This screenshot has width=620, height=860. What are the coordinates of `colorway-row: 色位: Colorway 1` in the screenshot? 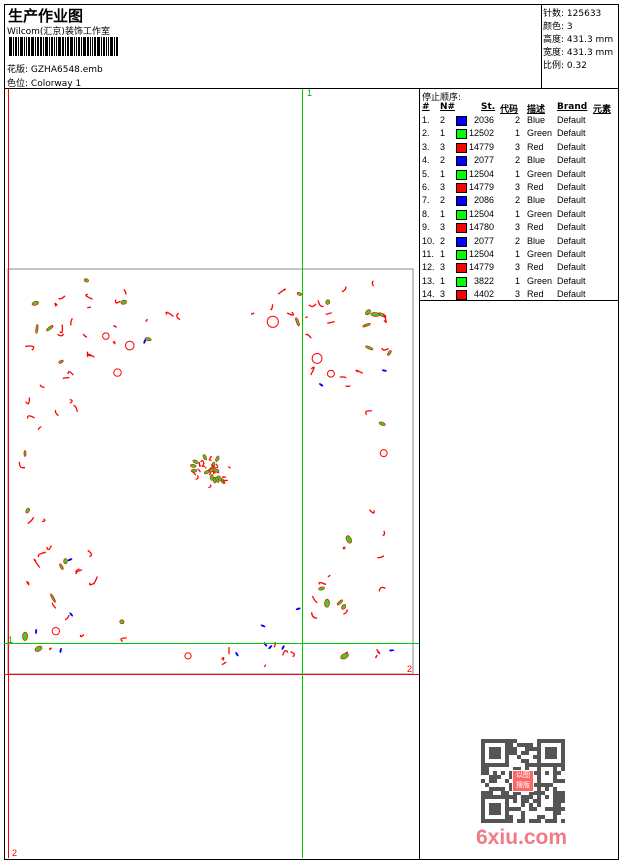 It's located at (44, 82).